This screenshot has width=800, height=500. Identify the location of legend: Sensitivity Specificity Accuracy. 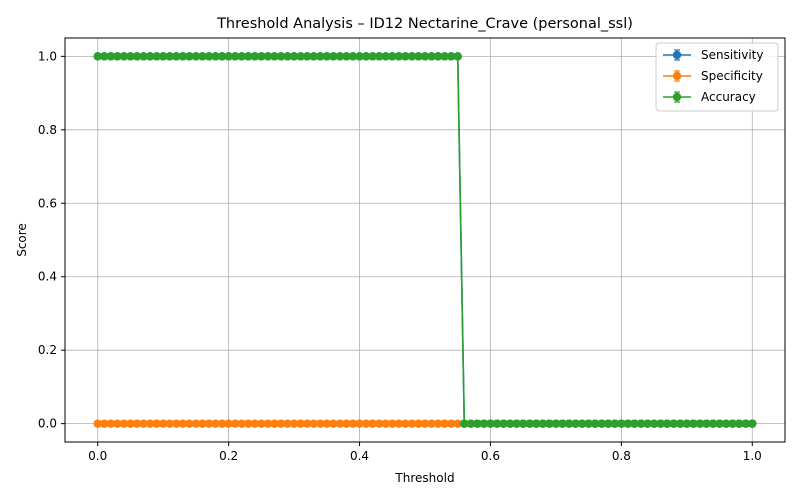
(717, 77).